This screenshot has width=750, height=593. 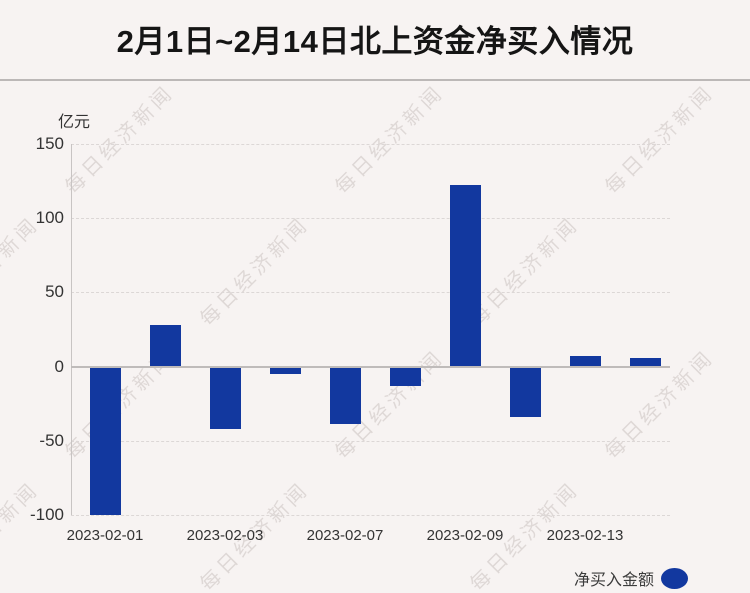 I want to click on y-tick-label: 150, so click(x=49, y=143).